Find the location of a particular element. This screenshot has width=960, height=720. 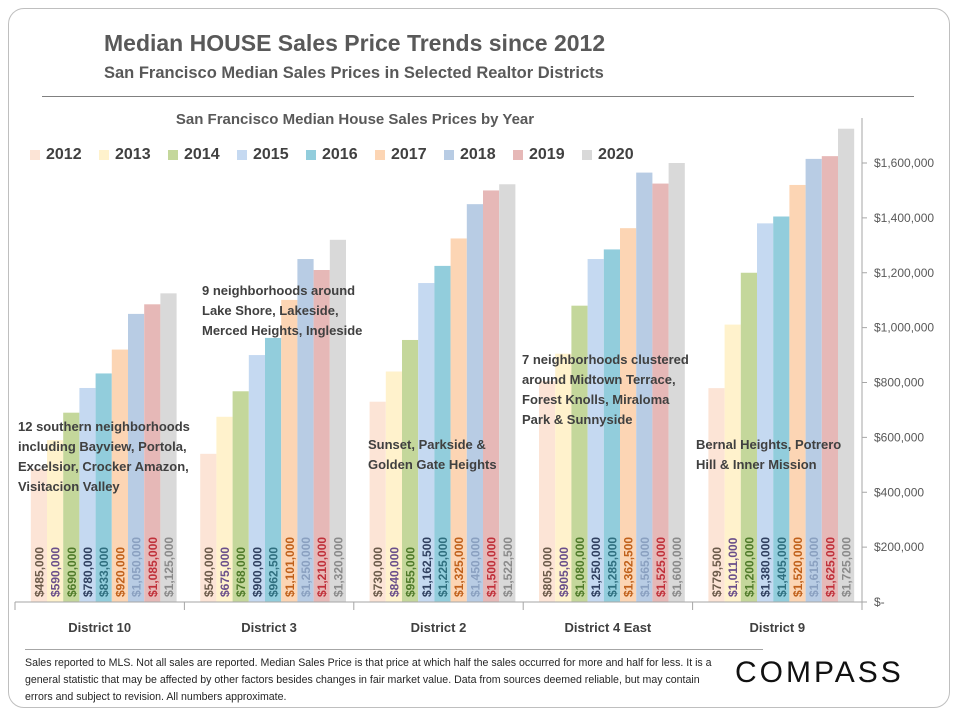

y-tick-label: $600,000 is located at coordinates (899, 437).